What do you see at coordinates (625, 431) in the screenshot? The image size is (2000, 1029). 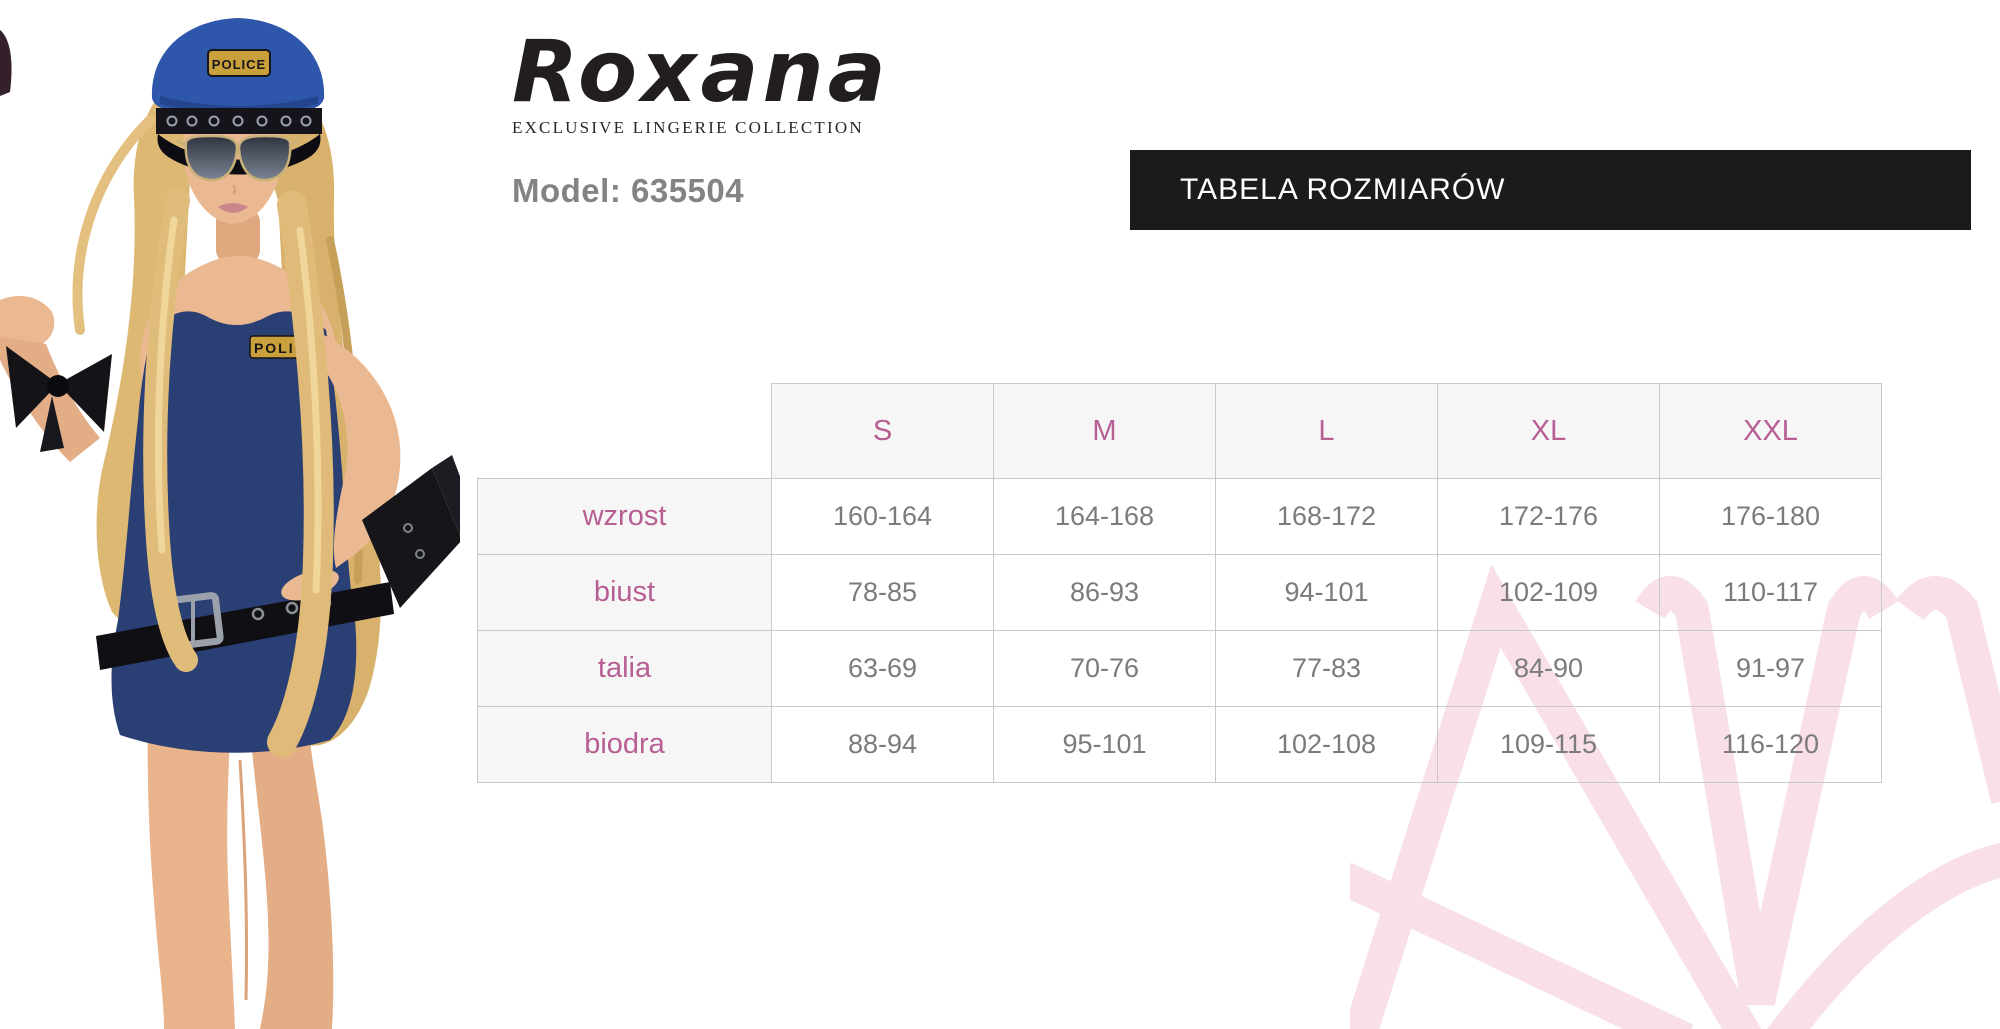 I see `table-corner-spacer` at bounding box center [625, 431].